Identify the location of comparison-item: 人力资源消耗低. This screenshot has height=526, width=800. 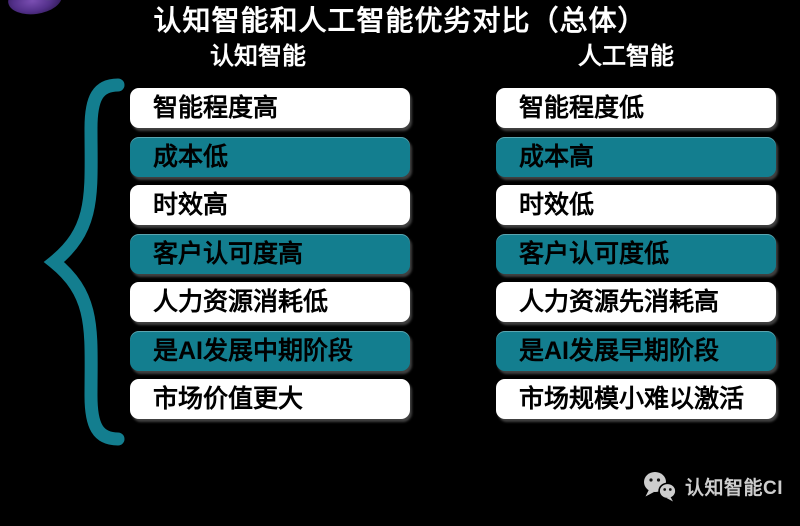
(270, 302).